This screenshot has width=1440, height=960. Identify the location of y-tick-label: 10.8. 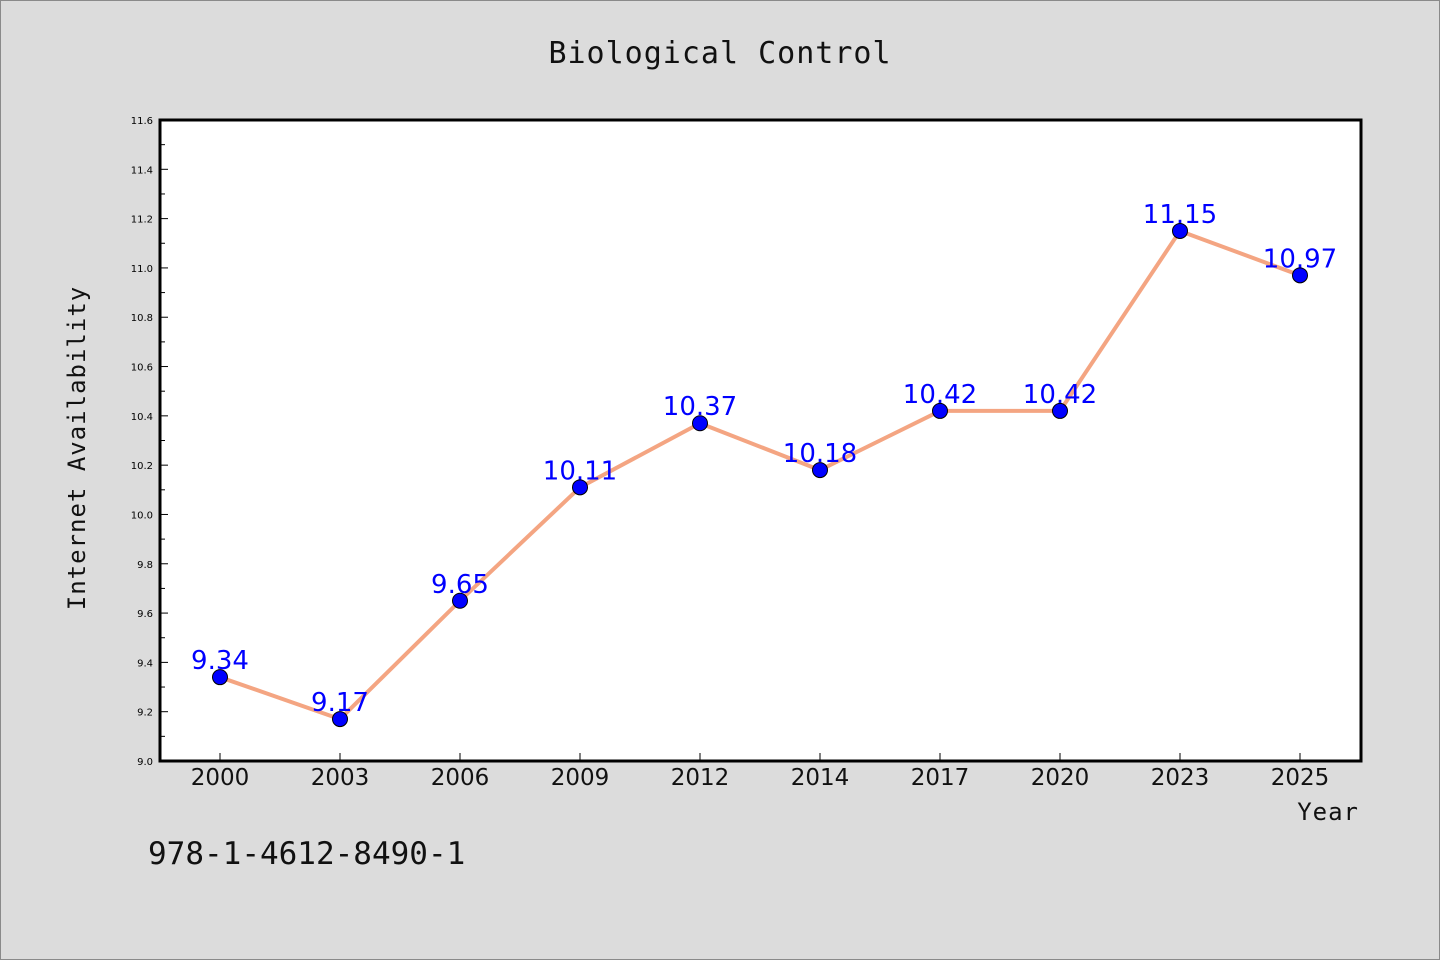
(142, 318).